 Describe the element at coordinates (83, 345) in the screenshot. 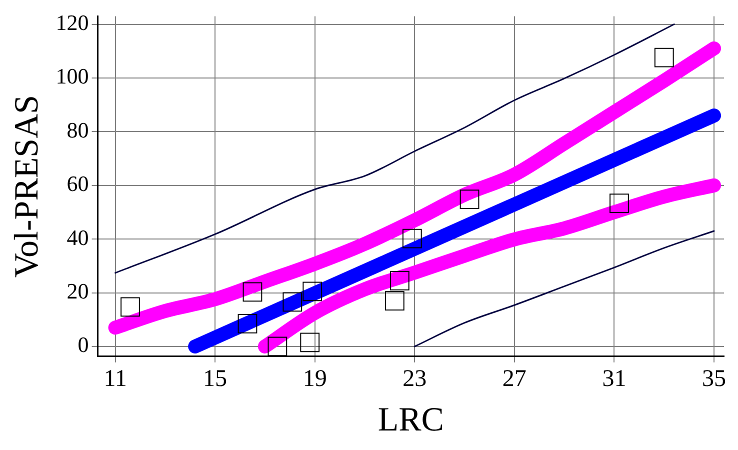

I see `y-tick-label: 0` at that location.